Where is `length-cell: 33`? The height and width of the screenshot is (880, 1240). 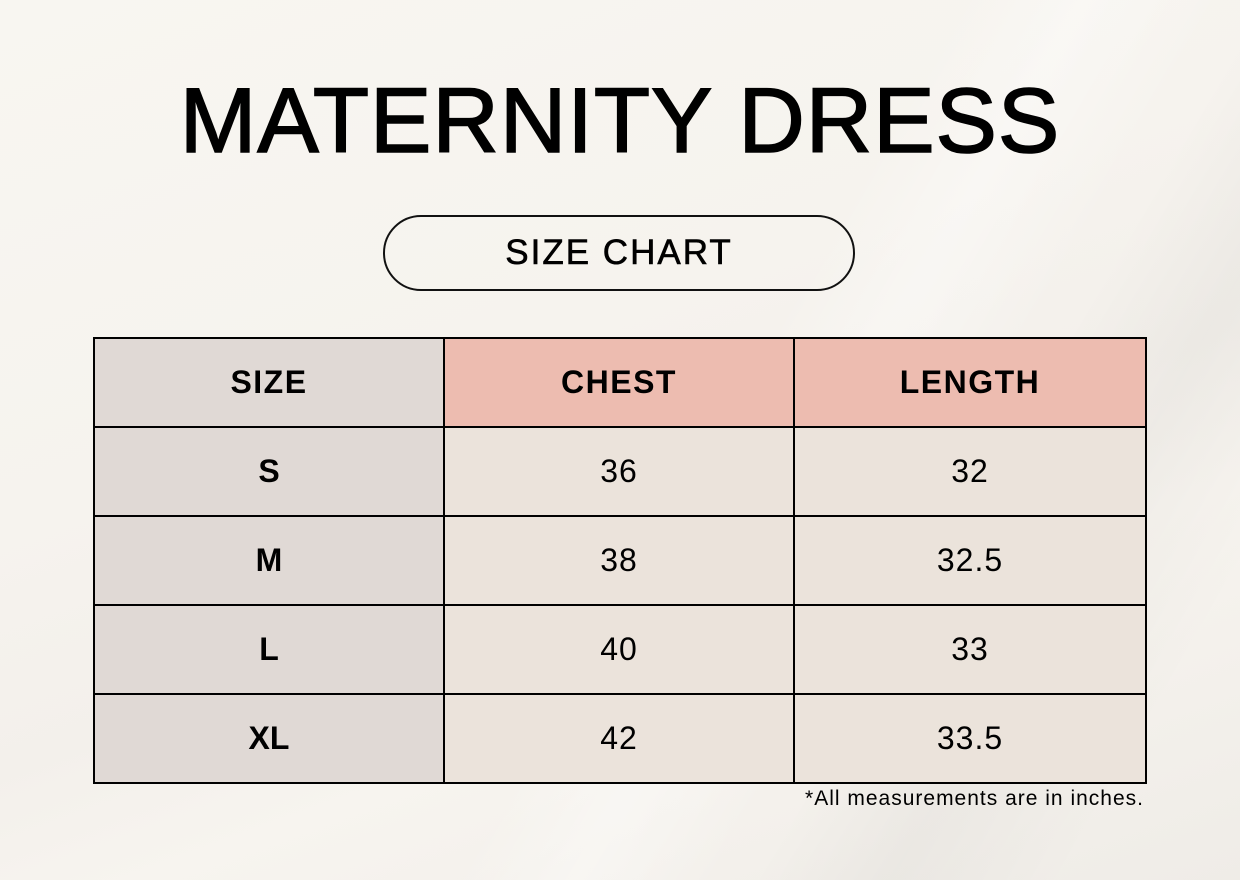
length-cell: 33 is located at coordinates (970, 649).